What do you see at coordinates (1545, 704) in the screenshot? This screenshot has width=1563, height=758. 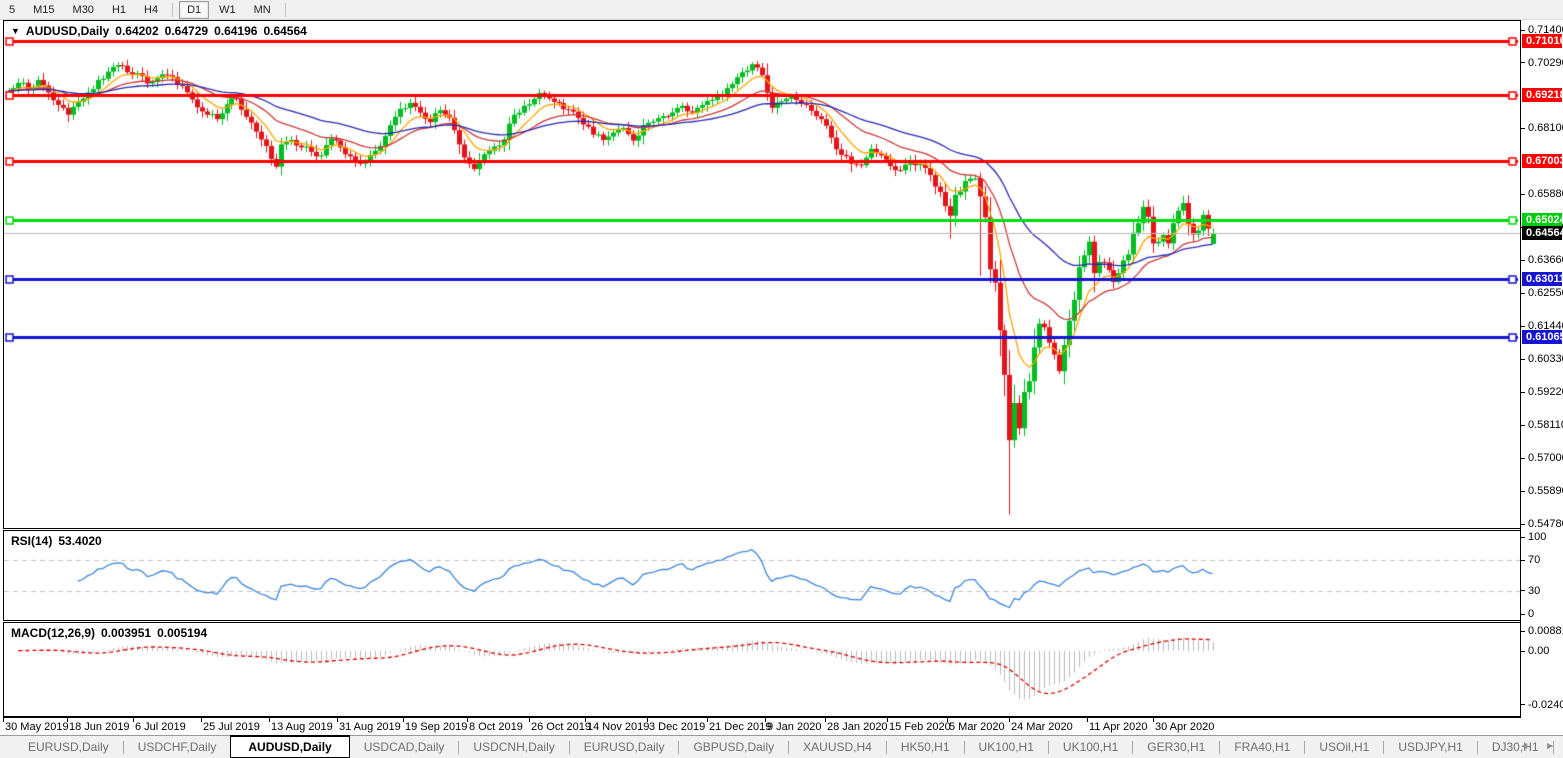 I see `price-tick-label: -0.024082` at bounding box center [1545, 704].